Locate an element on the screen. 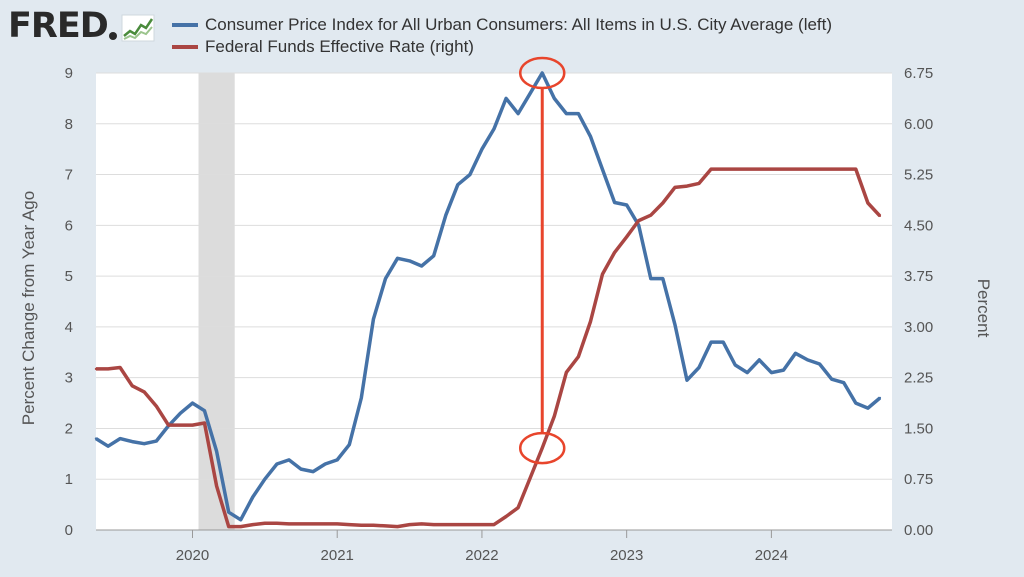  right-axis-tick-label: 6.00 is located at coordinates (918, 124).